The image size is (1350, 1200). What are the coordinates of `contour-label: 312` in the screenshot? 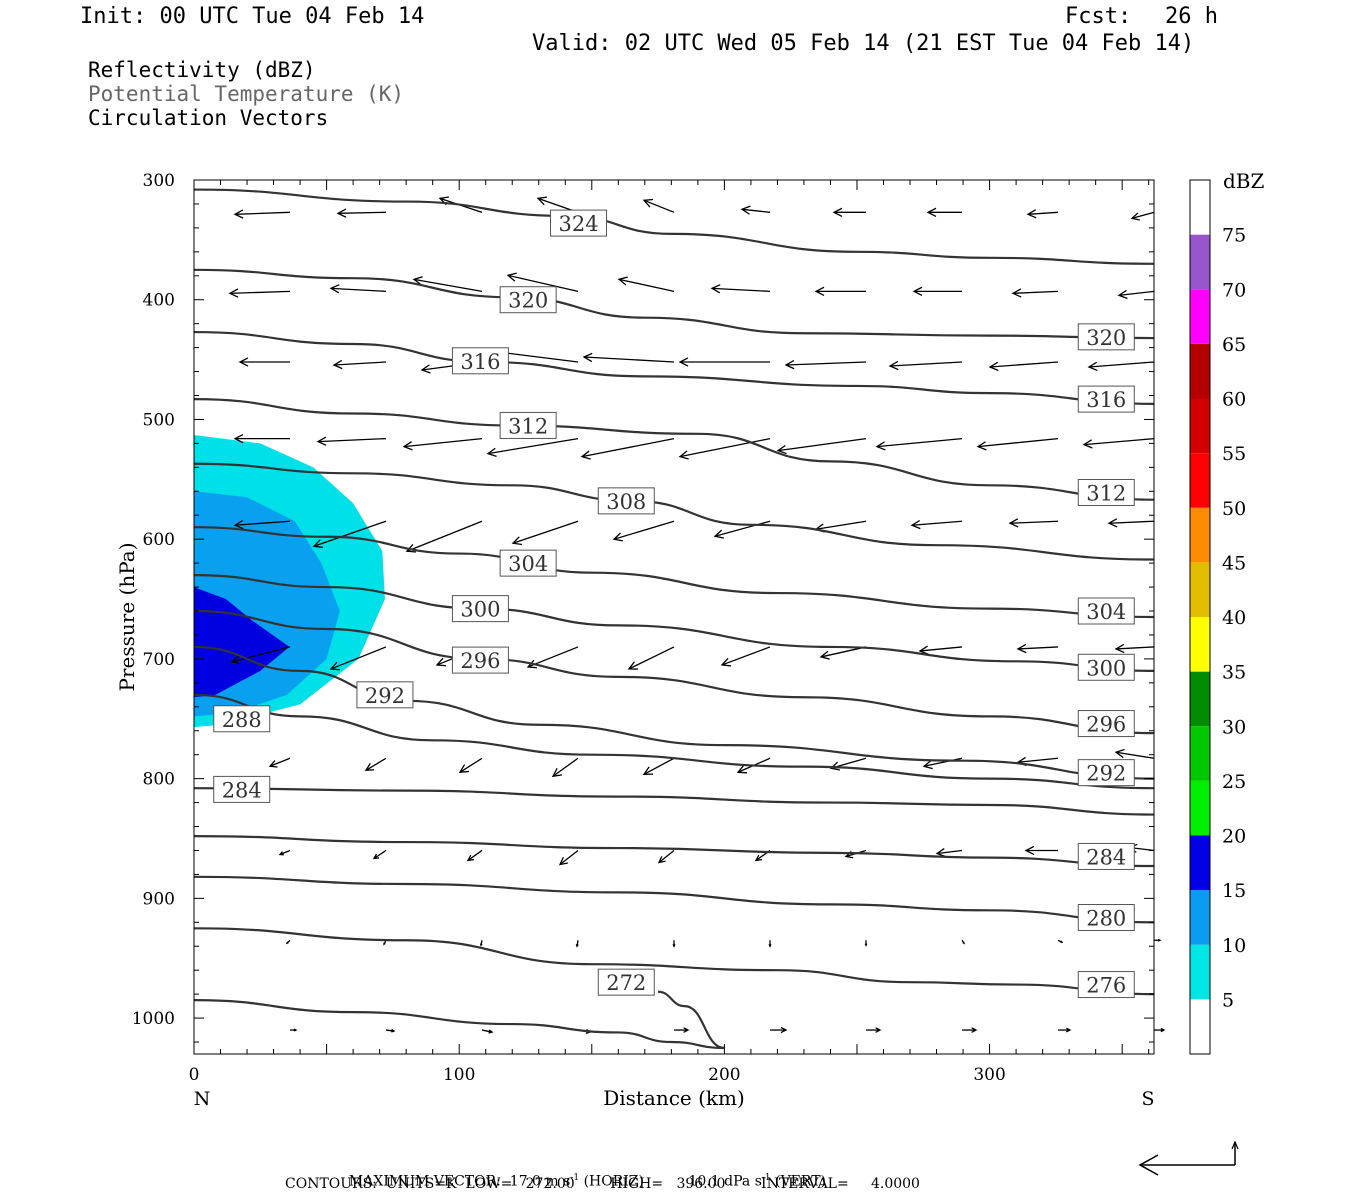 It's located at (1106, 493).